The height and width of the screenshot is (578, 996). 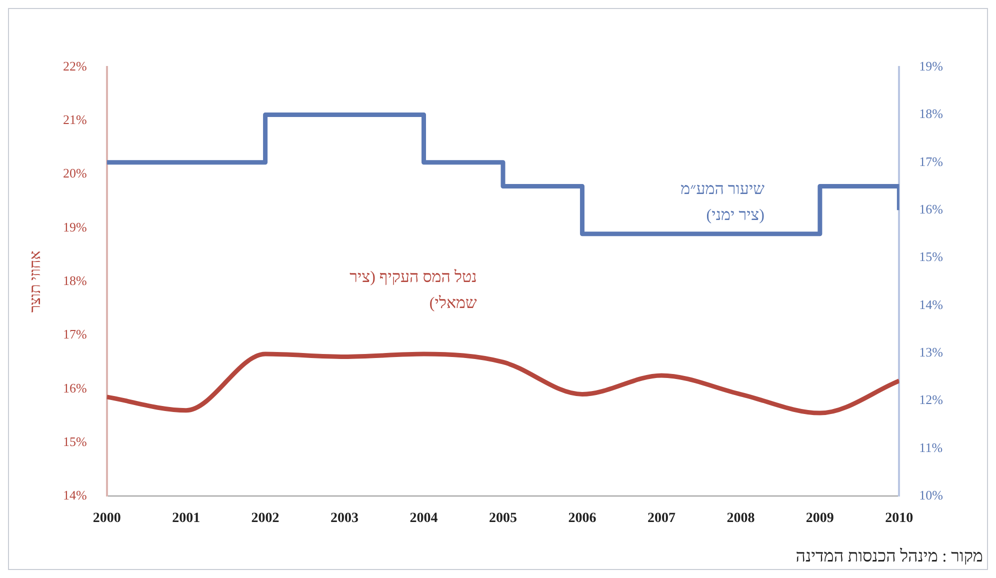 I want to click on y-tick-label: 16%, so click(x=74, y=388).